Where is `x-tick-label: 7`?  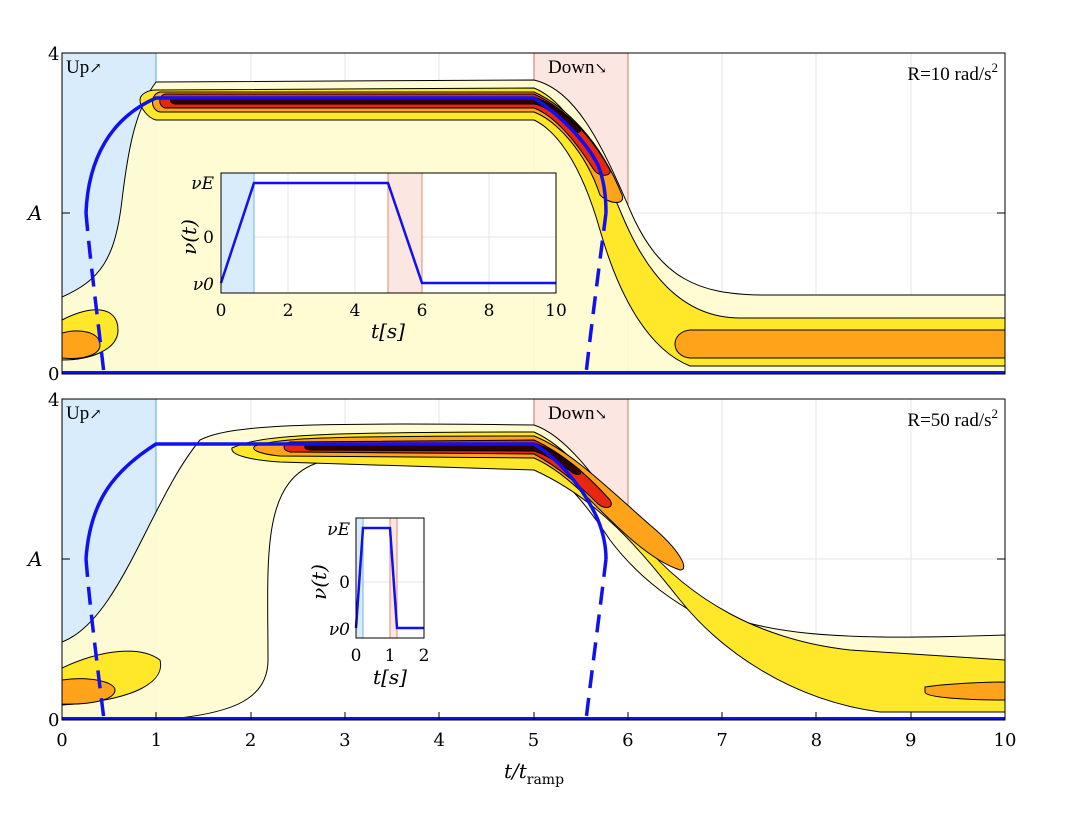 x-tick-label: 7 is located at coordinates (721, 740).